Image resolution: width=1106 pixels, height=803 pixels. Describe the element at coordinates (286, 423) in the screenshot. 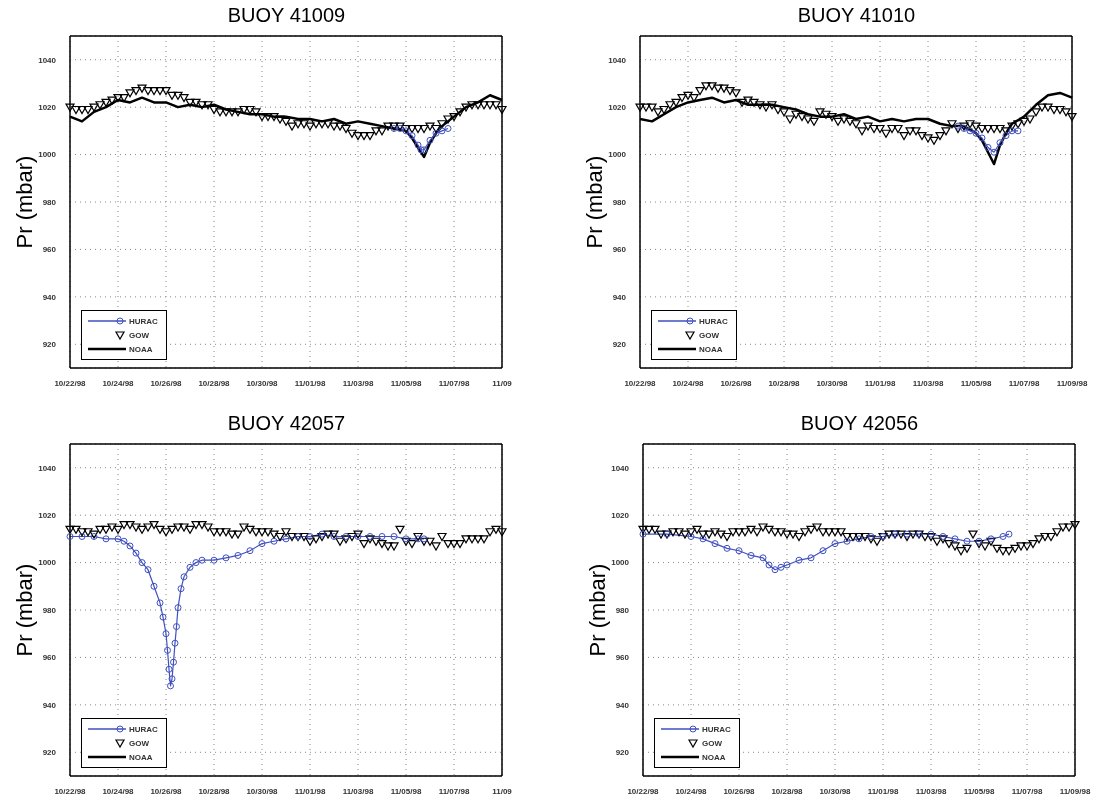

I see `chart-title: BUOY 42057` at that location.